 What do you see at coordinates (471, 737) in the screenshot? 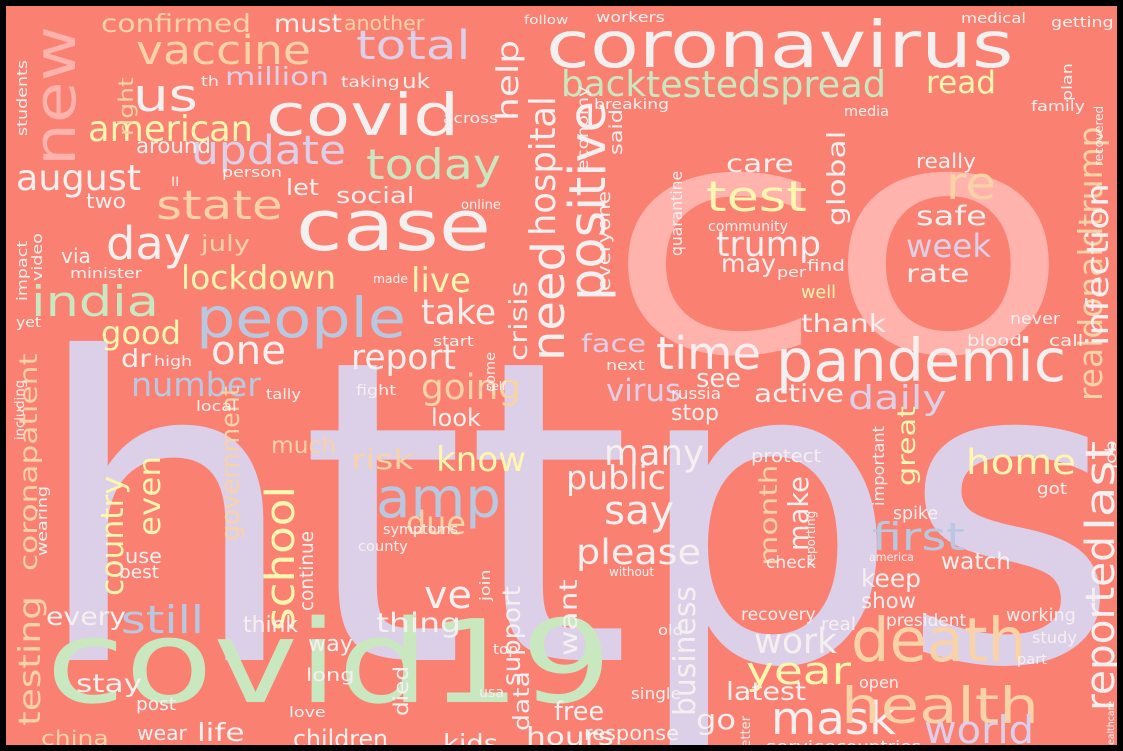
I see `word-kids: kids` at bounding box center [471, 737].